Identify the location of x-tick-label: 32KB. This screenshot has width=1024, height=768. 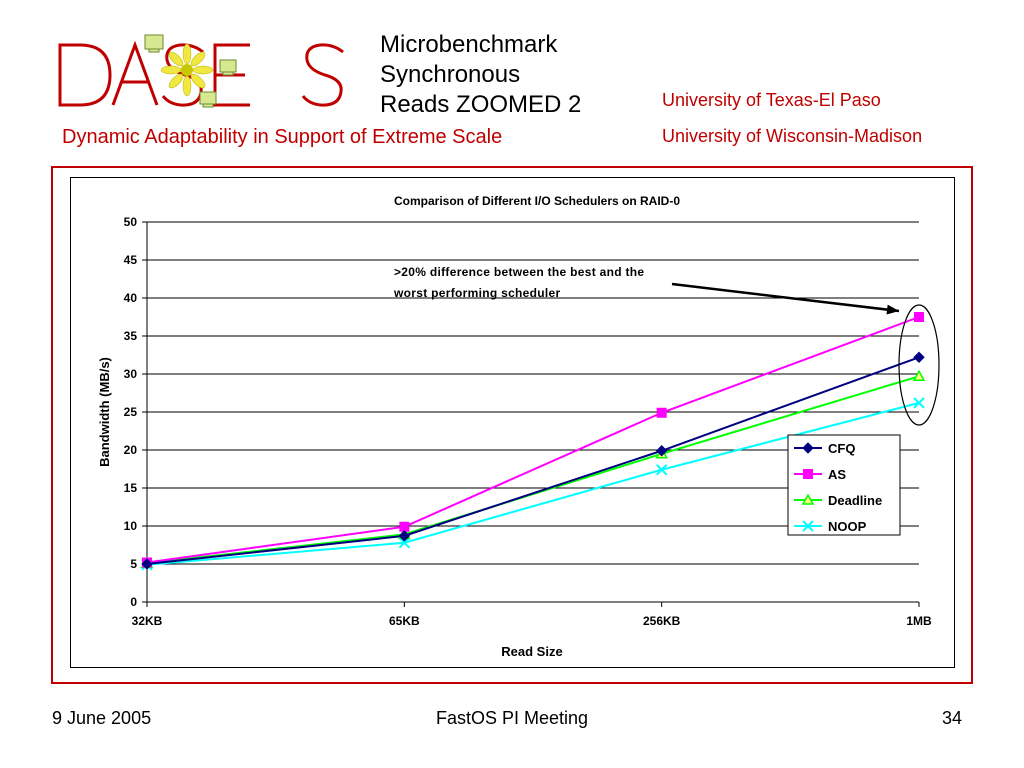
(147, 621).